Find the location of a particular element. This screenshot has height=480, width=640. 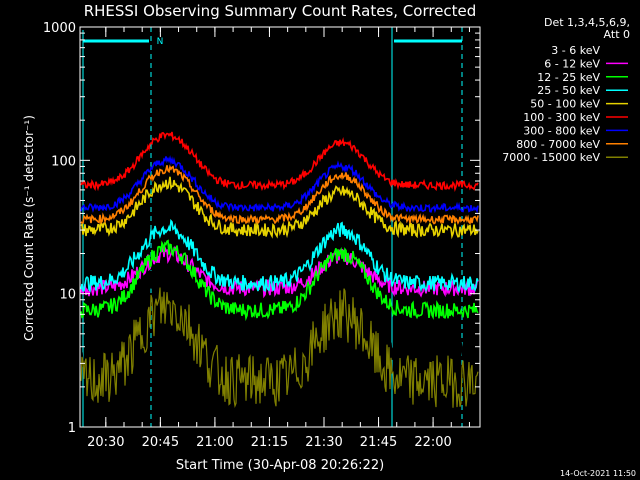

x-tick-label: 21:30 is located at coordinates (323, 442).